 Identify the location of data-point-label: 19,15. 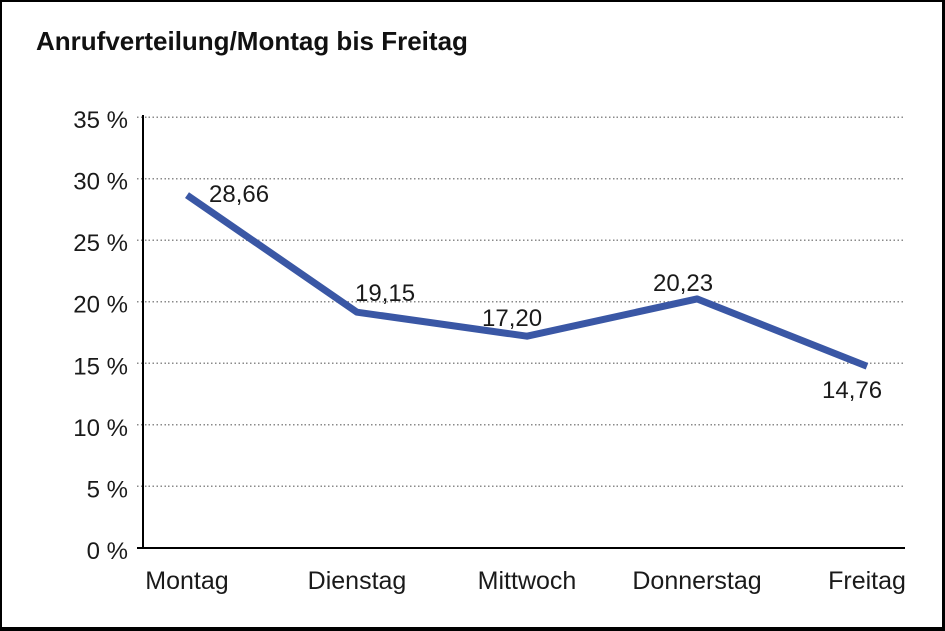
(385, 293).